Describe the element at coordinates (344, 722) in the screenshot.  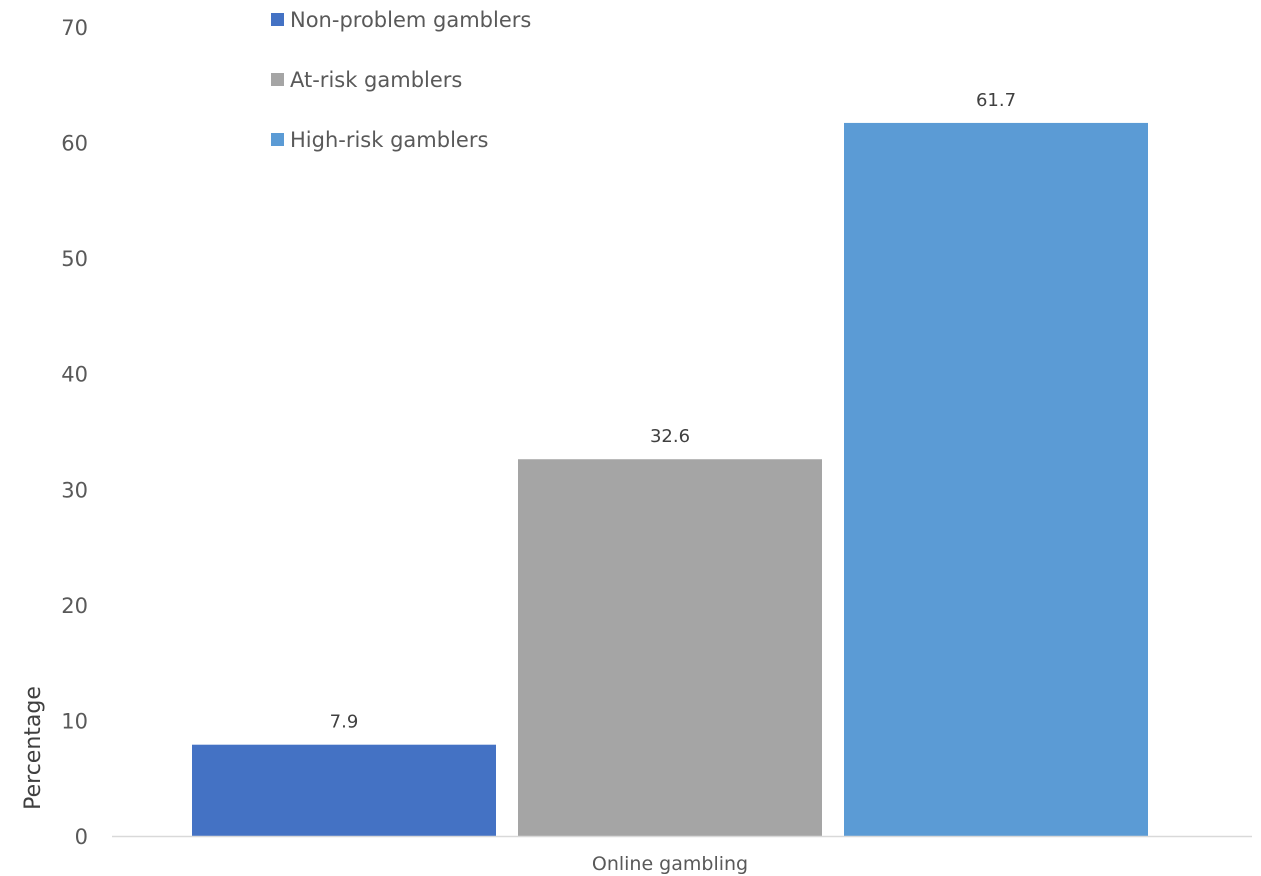
I see `data-label: 7.9` at that location.